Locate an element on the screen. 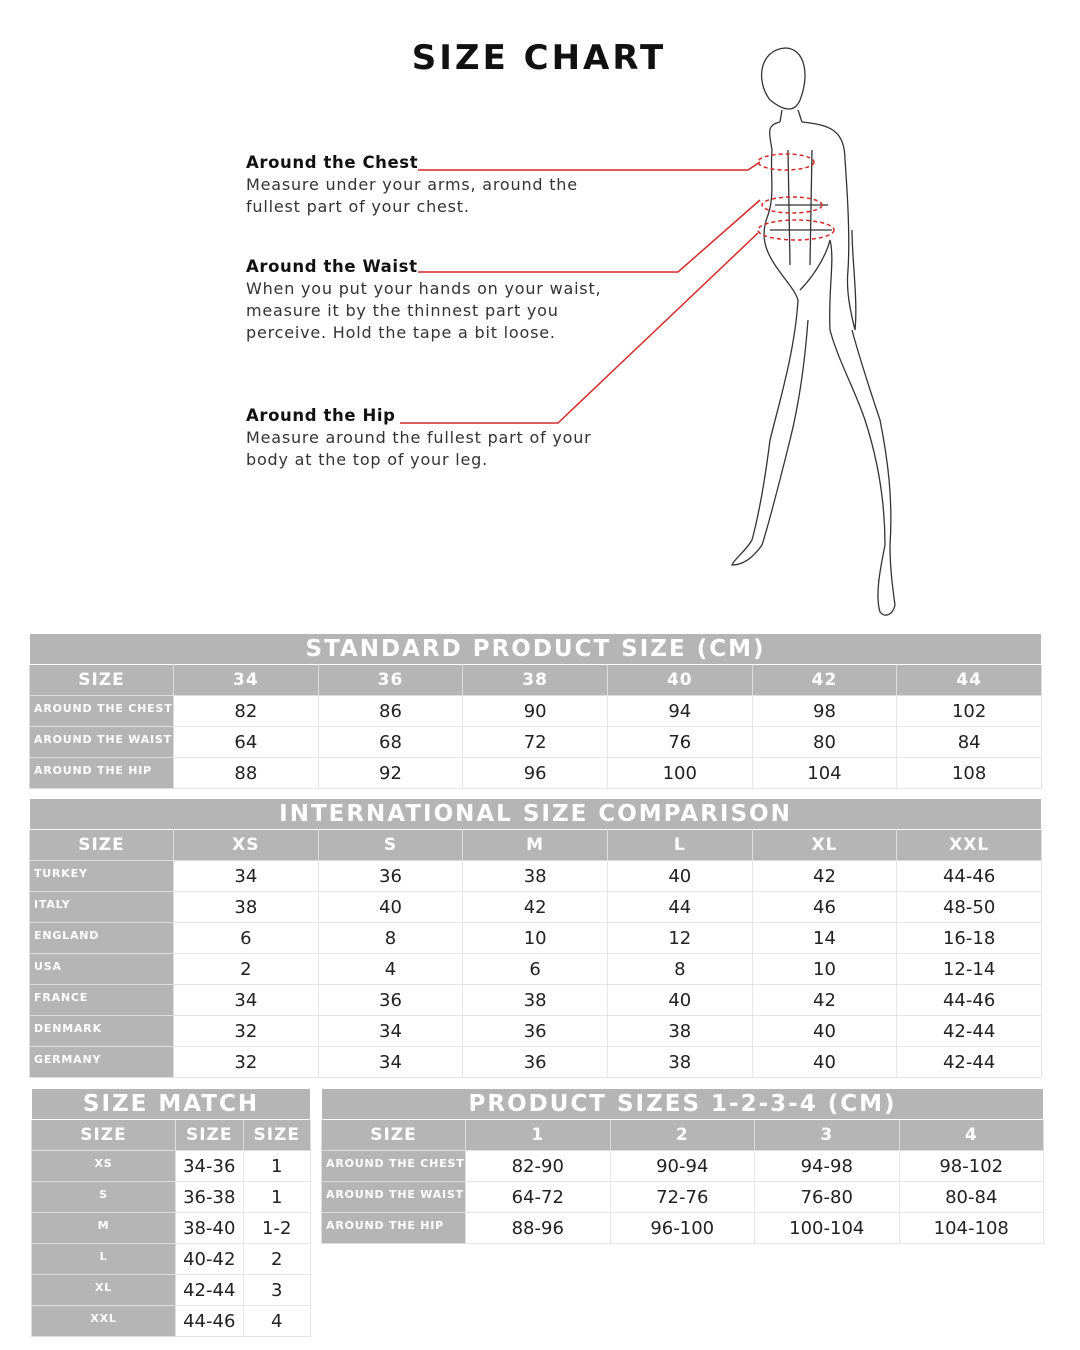 The image size is (1080, 1350). table-cell: 34-36 is located at coordinates (209, 1166).